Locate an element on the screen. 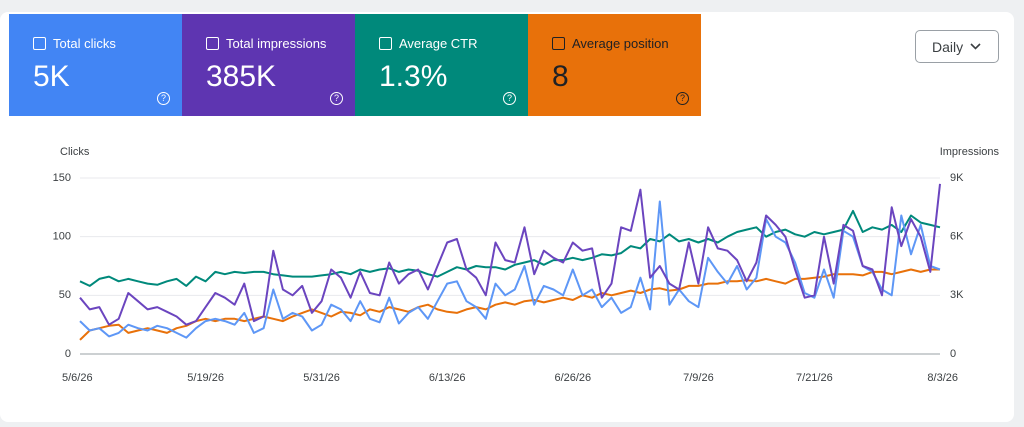 The image size is (1024, 427). metric-label: Total impressions is located at coordinates (276, 43).